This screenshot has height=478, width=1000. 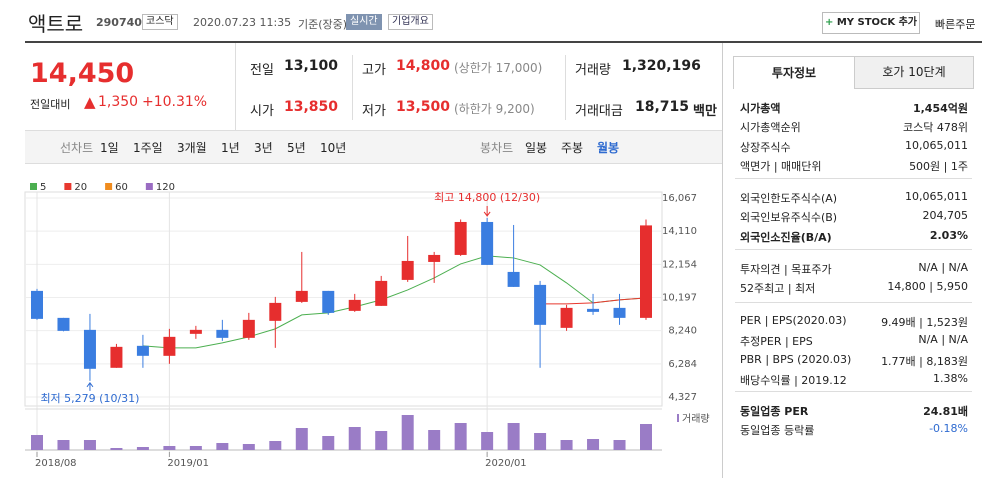 What do you see at coordinates (760, 108) in the screenshot?
I see `info-label: 시가총액` at bounding box center [760, 108].